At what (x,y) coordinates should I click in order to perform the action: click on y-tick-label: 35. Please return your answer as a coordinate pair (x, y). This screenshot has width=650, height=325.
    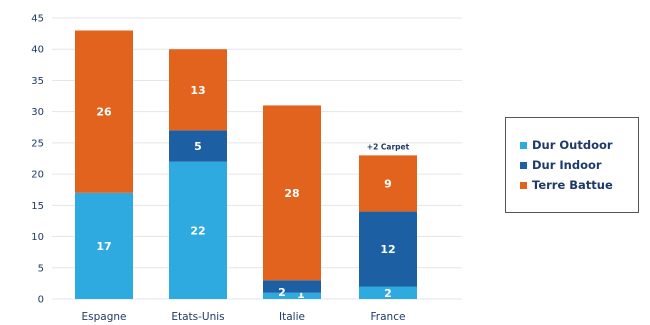
    Looking at the image, I should click on (37, 81).